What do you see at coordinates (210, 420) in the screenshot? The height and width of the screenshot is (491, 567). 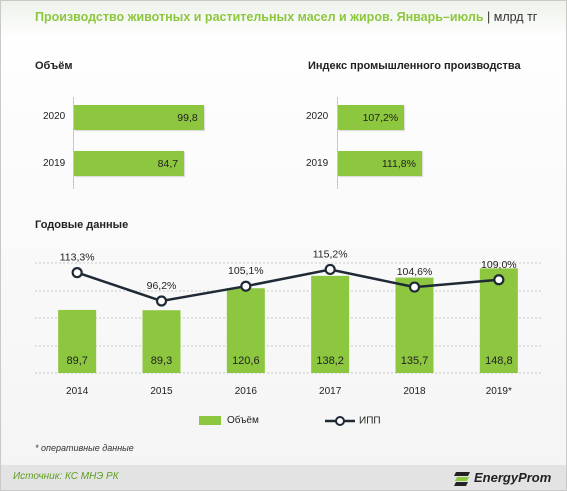 I see `legend-bars-swatch` at bounding box center [210, 420].